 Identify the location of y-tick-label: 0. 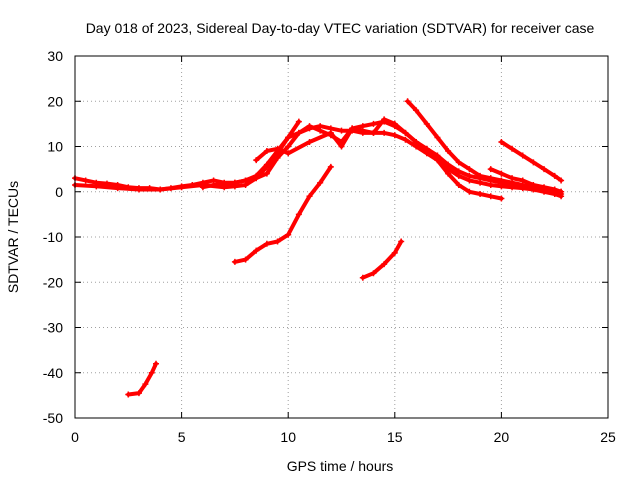
(59, 192).